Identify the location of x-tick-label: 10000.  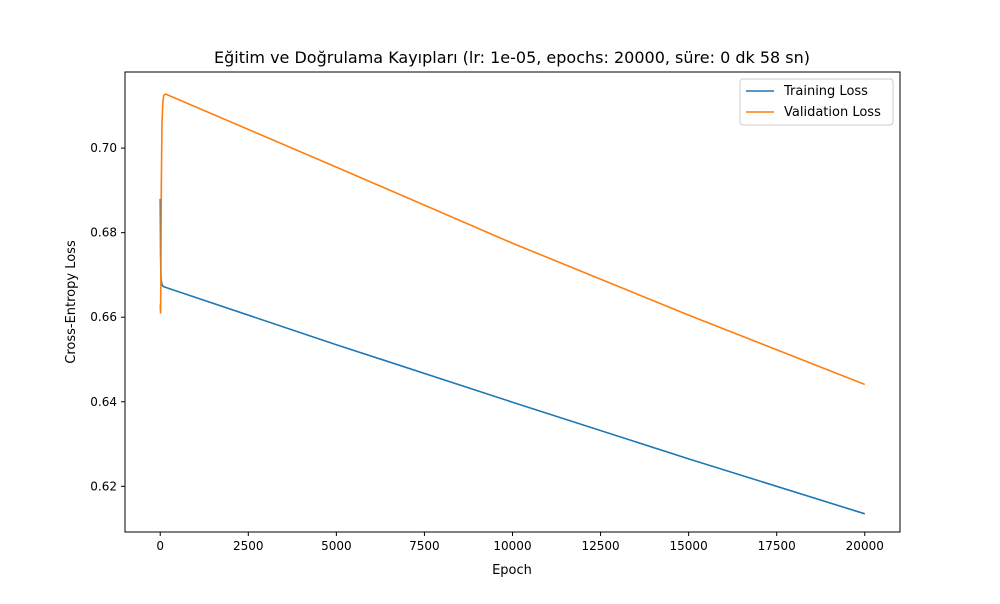
(512, 546).